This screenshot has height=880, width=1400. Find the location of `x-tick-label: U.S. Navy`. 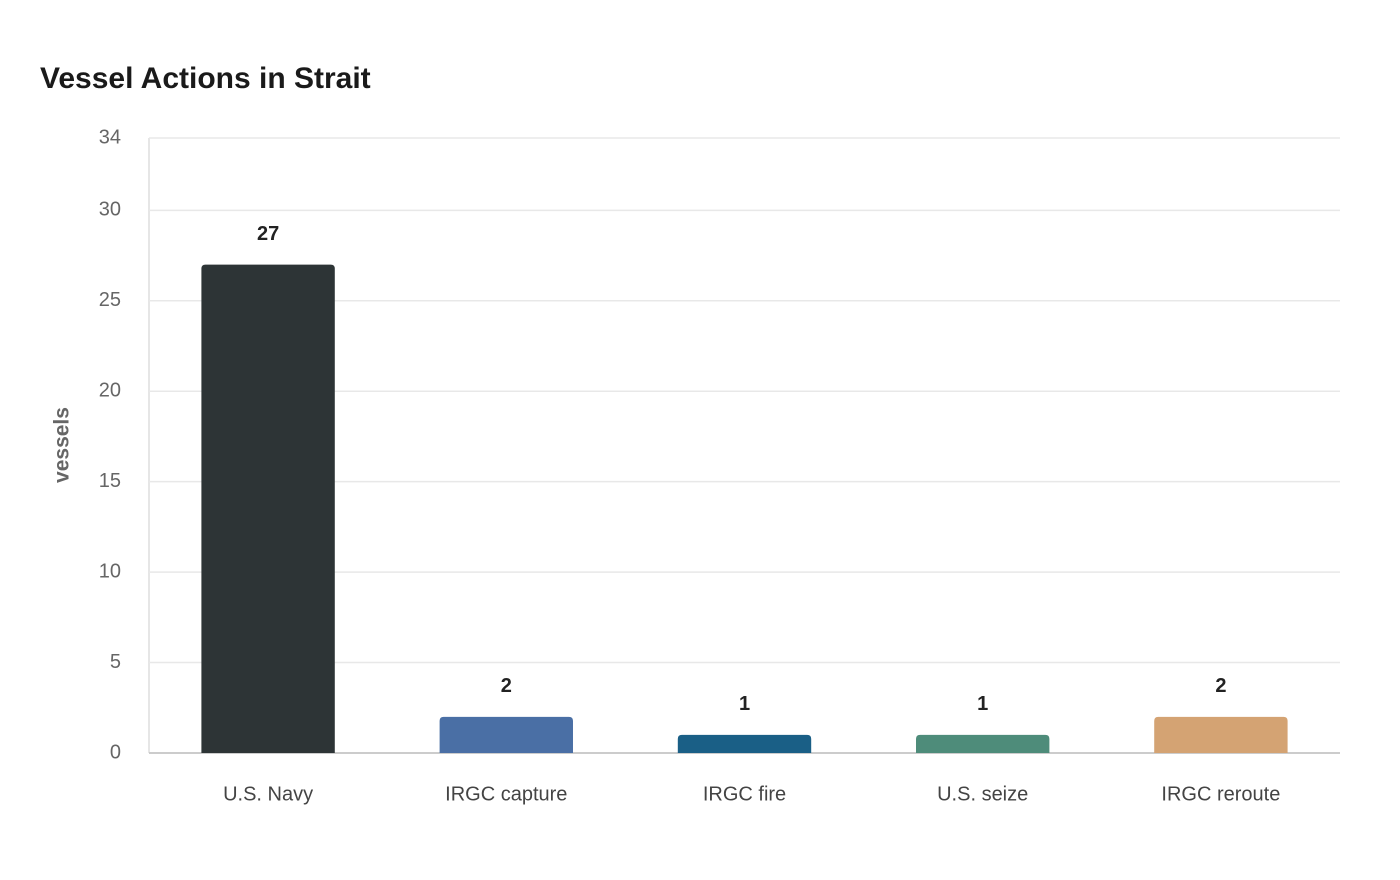

x-tick-label: U.S. Navy is located at coordinates (268, 794).